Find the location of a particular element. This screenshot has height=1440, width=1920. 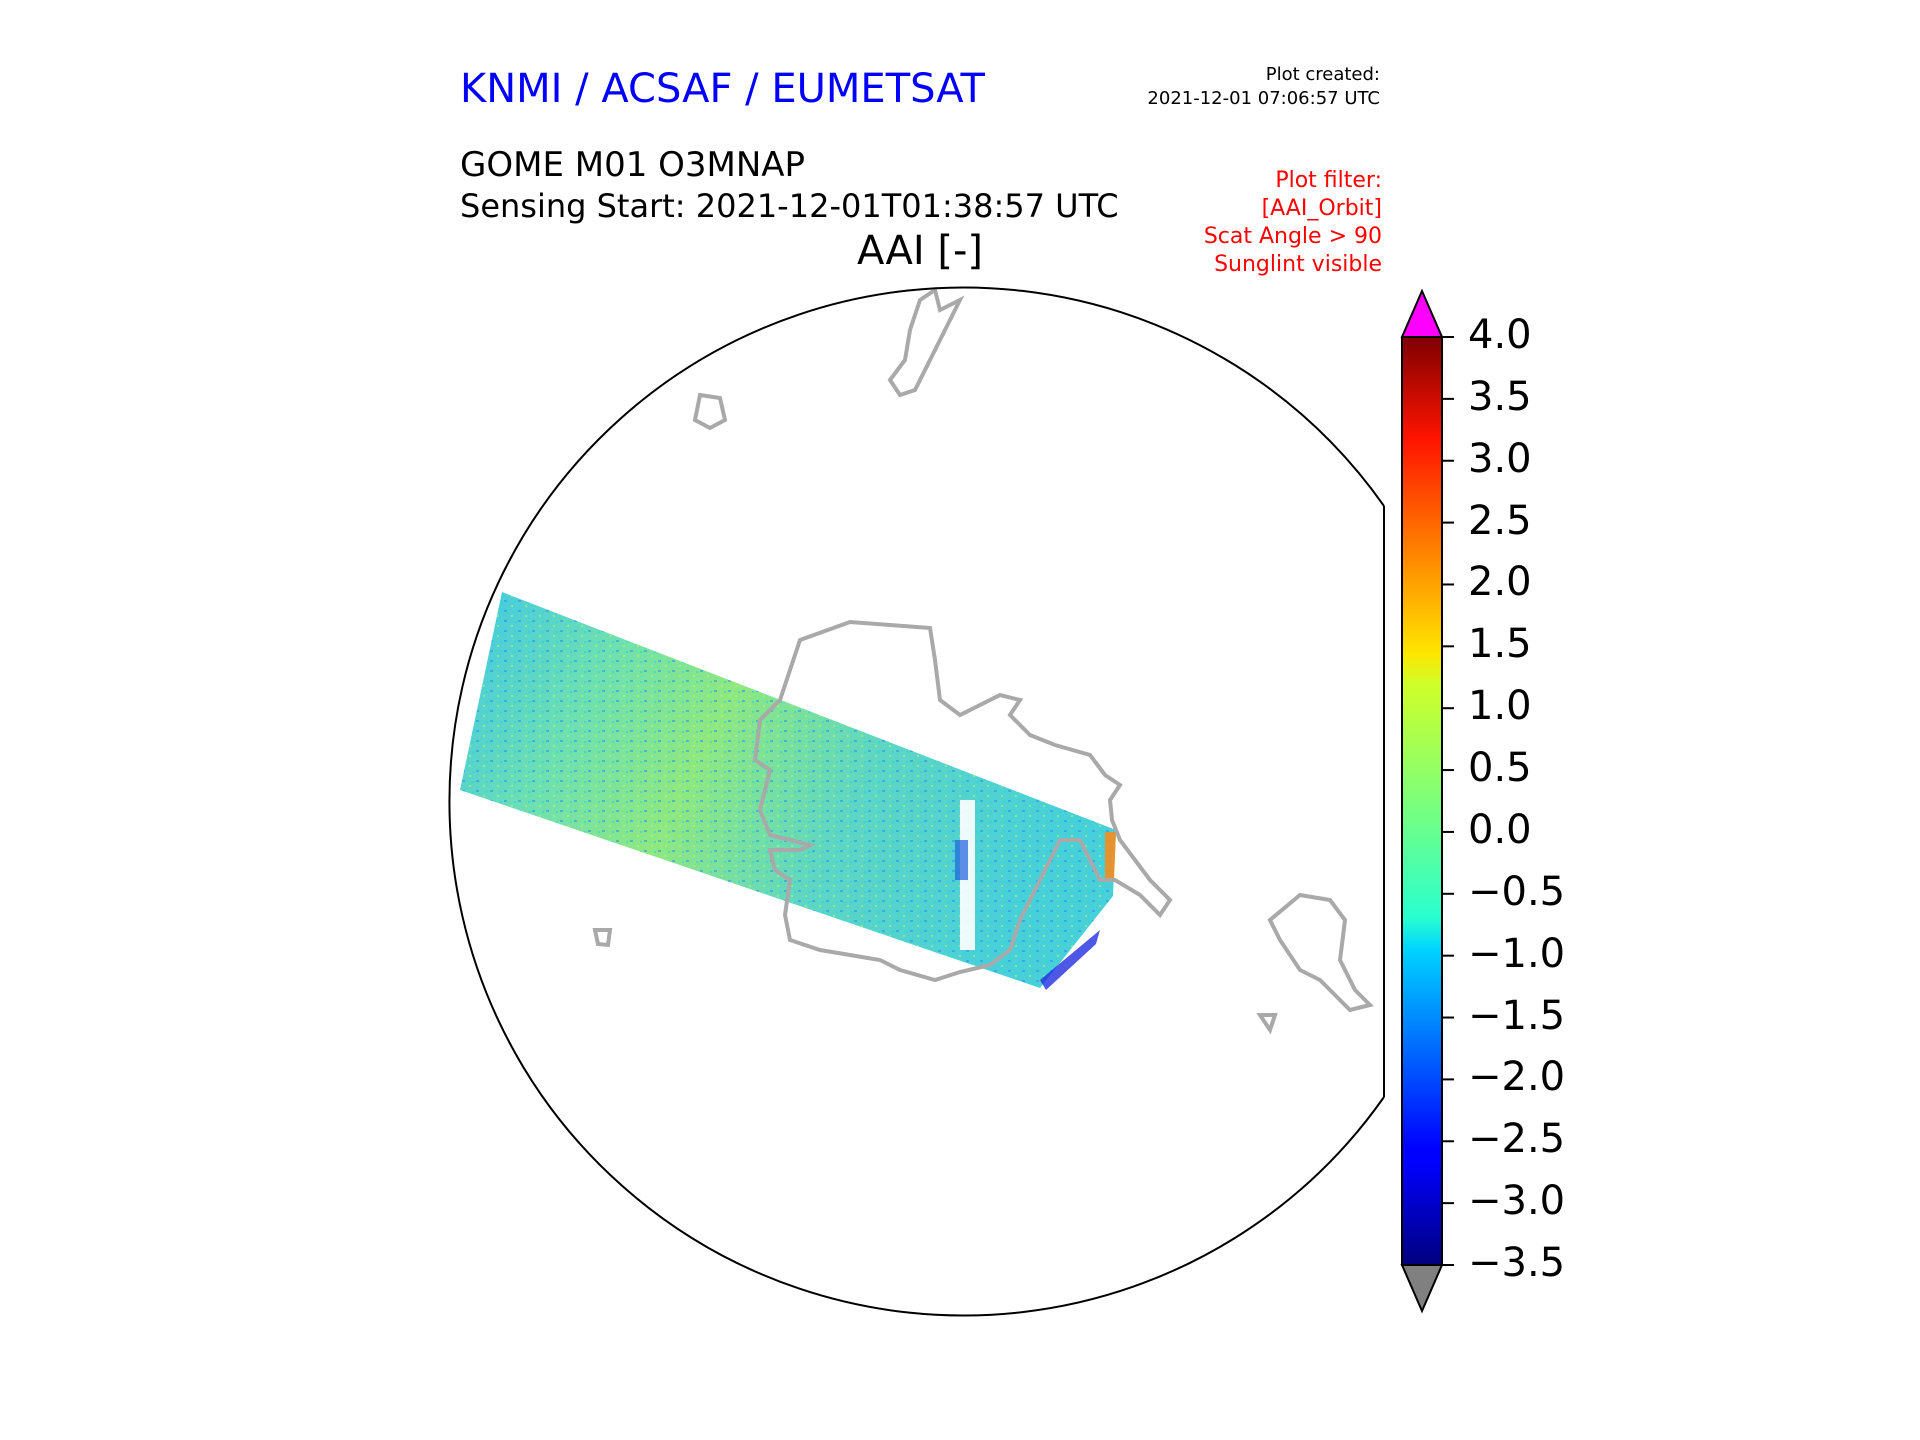

sensing-start: Sensing Start: 2021-12-01T01:38:57 UTC is located at coordinates (789, 206).